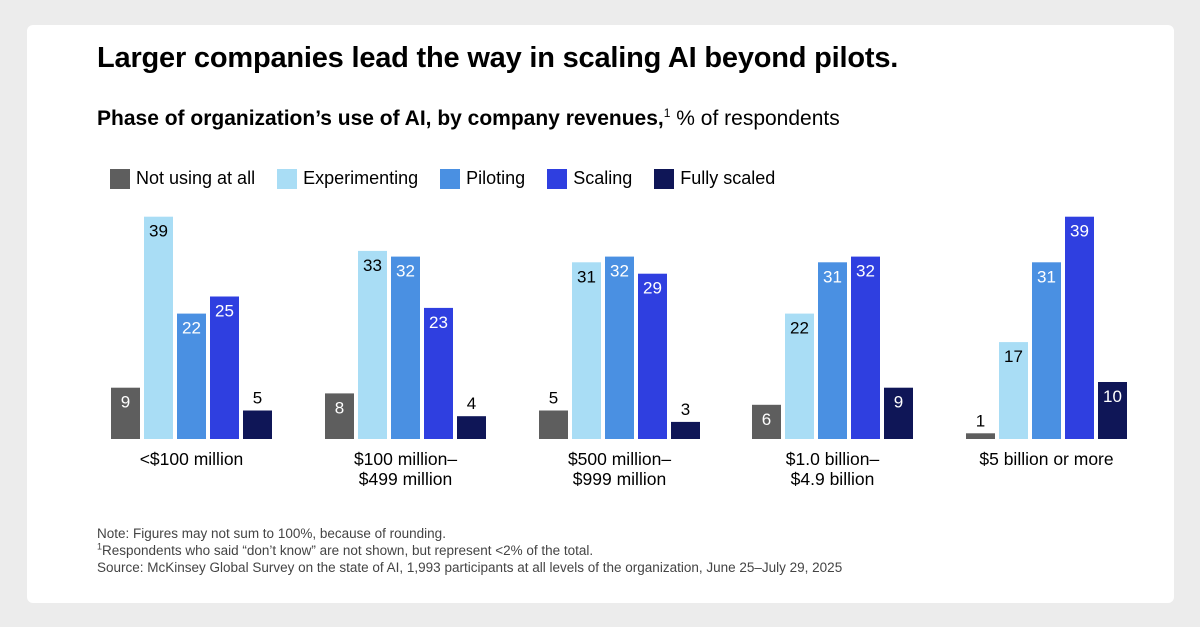  What do you see at coordinates (619, 271) in the screenshot?
I see `value-label-piloting-group-3: 32` at bounding box center [619, 271].